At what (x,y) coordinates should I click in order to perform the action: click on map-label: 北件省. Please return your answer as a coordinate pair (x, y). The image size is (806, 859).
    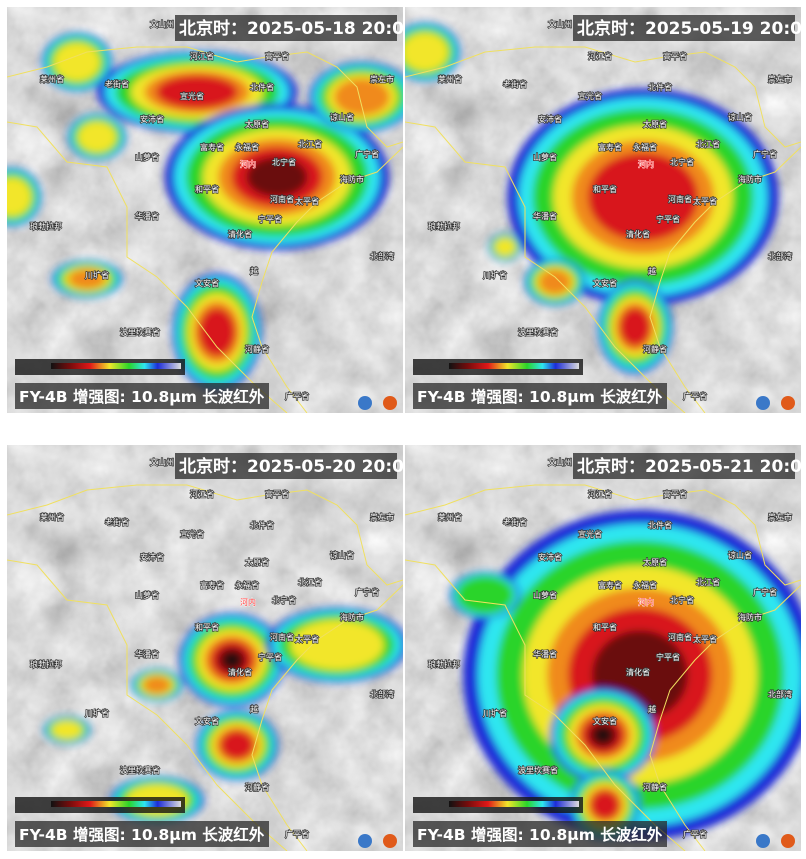
    Looking at the image, I should click on (262, 525).